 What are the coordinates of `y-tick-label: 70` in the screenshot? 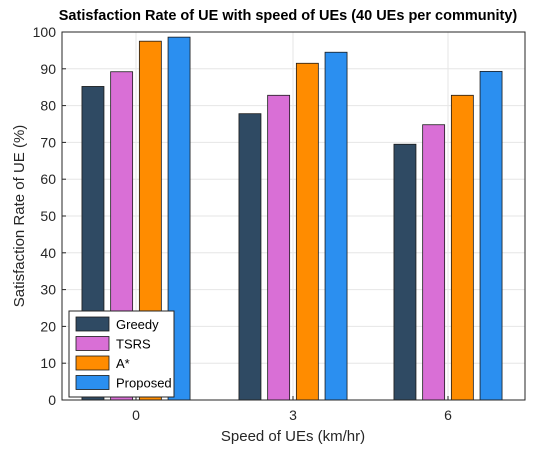 It's located at (48, 142).